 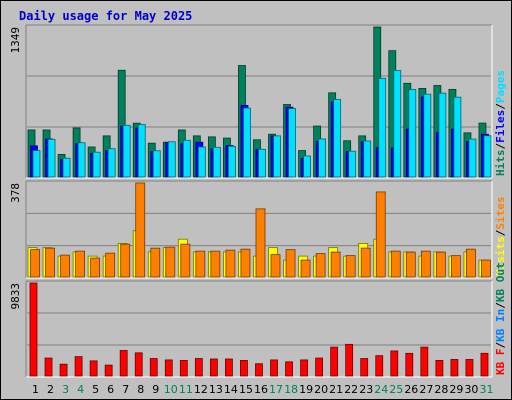 I want to click on day-label-12: 12, so click(x=201, y=389).